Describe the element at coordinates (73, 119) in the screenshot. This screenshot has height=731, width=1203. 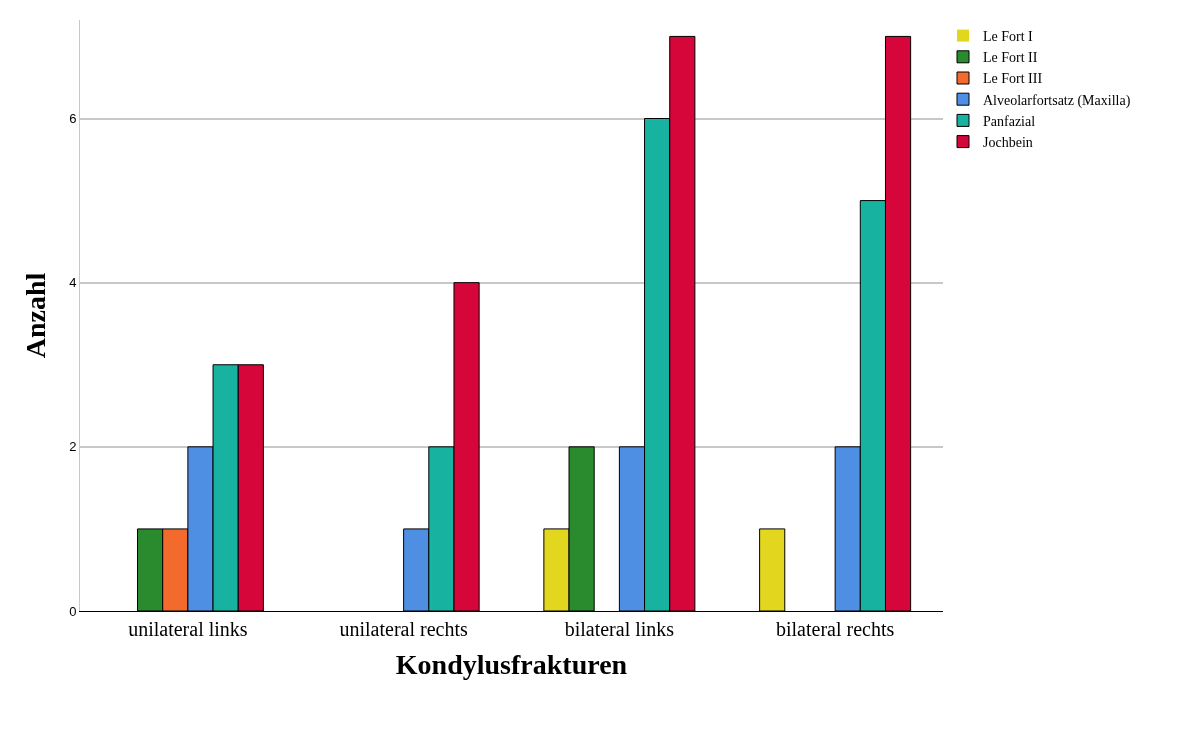
I see `y-tick-label: 6` at that location.